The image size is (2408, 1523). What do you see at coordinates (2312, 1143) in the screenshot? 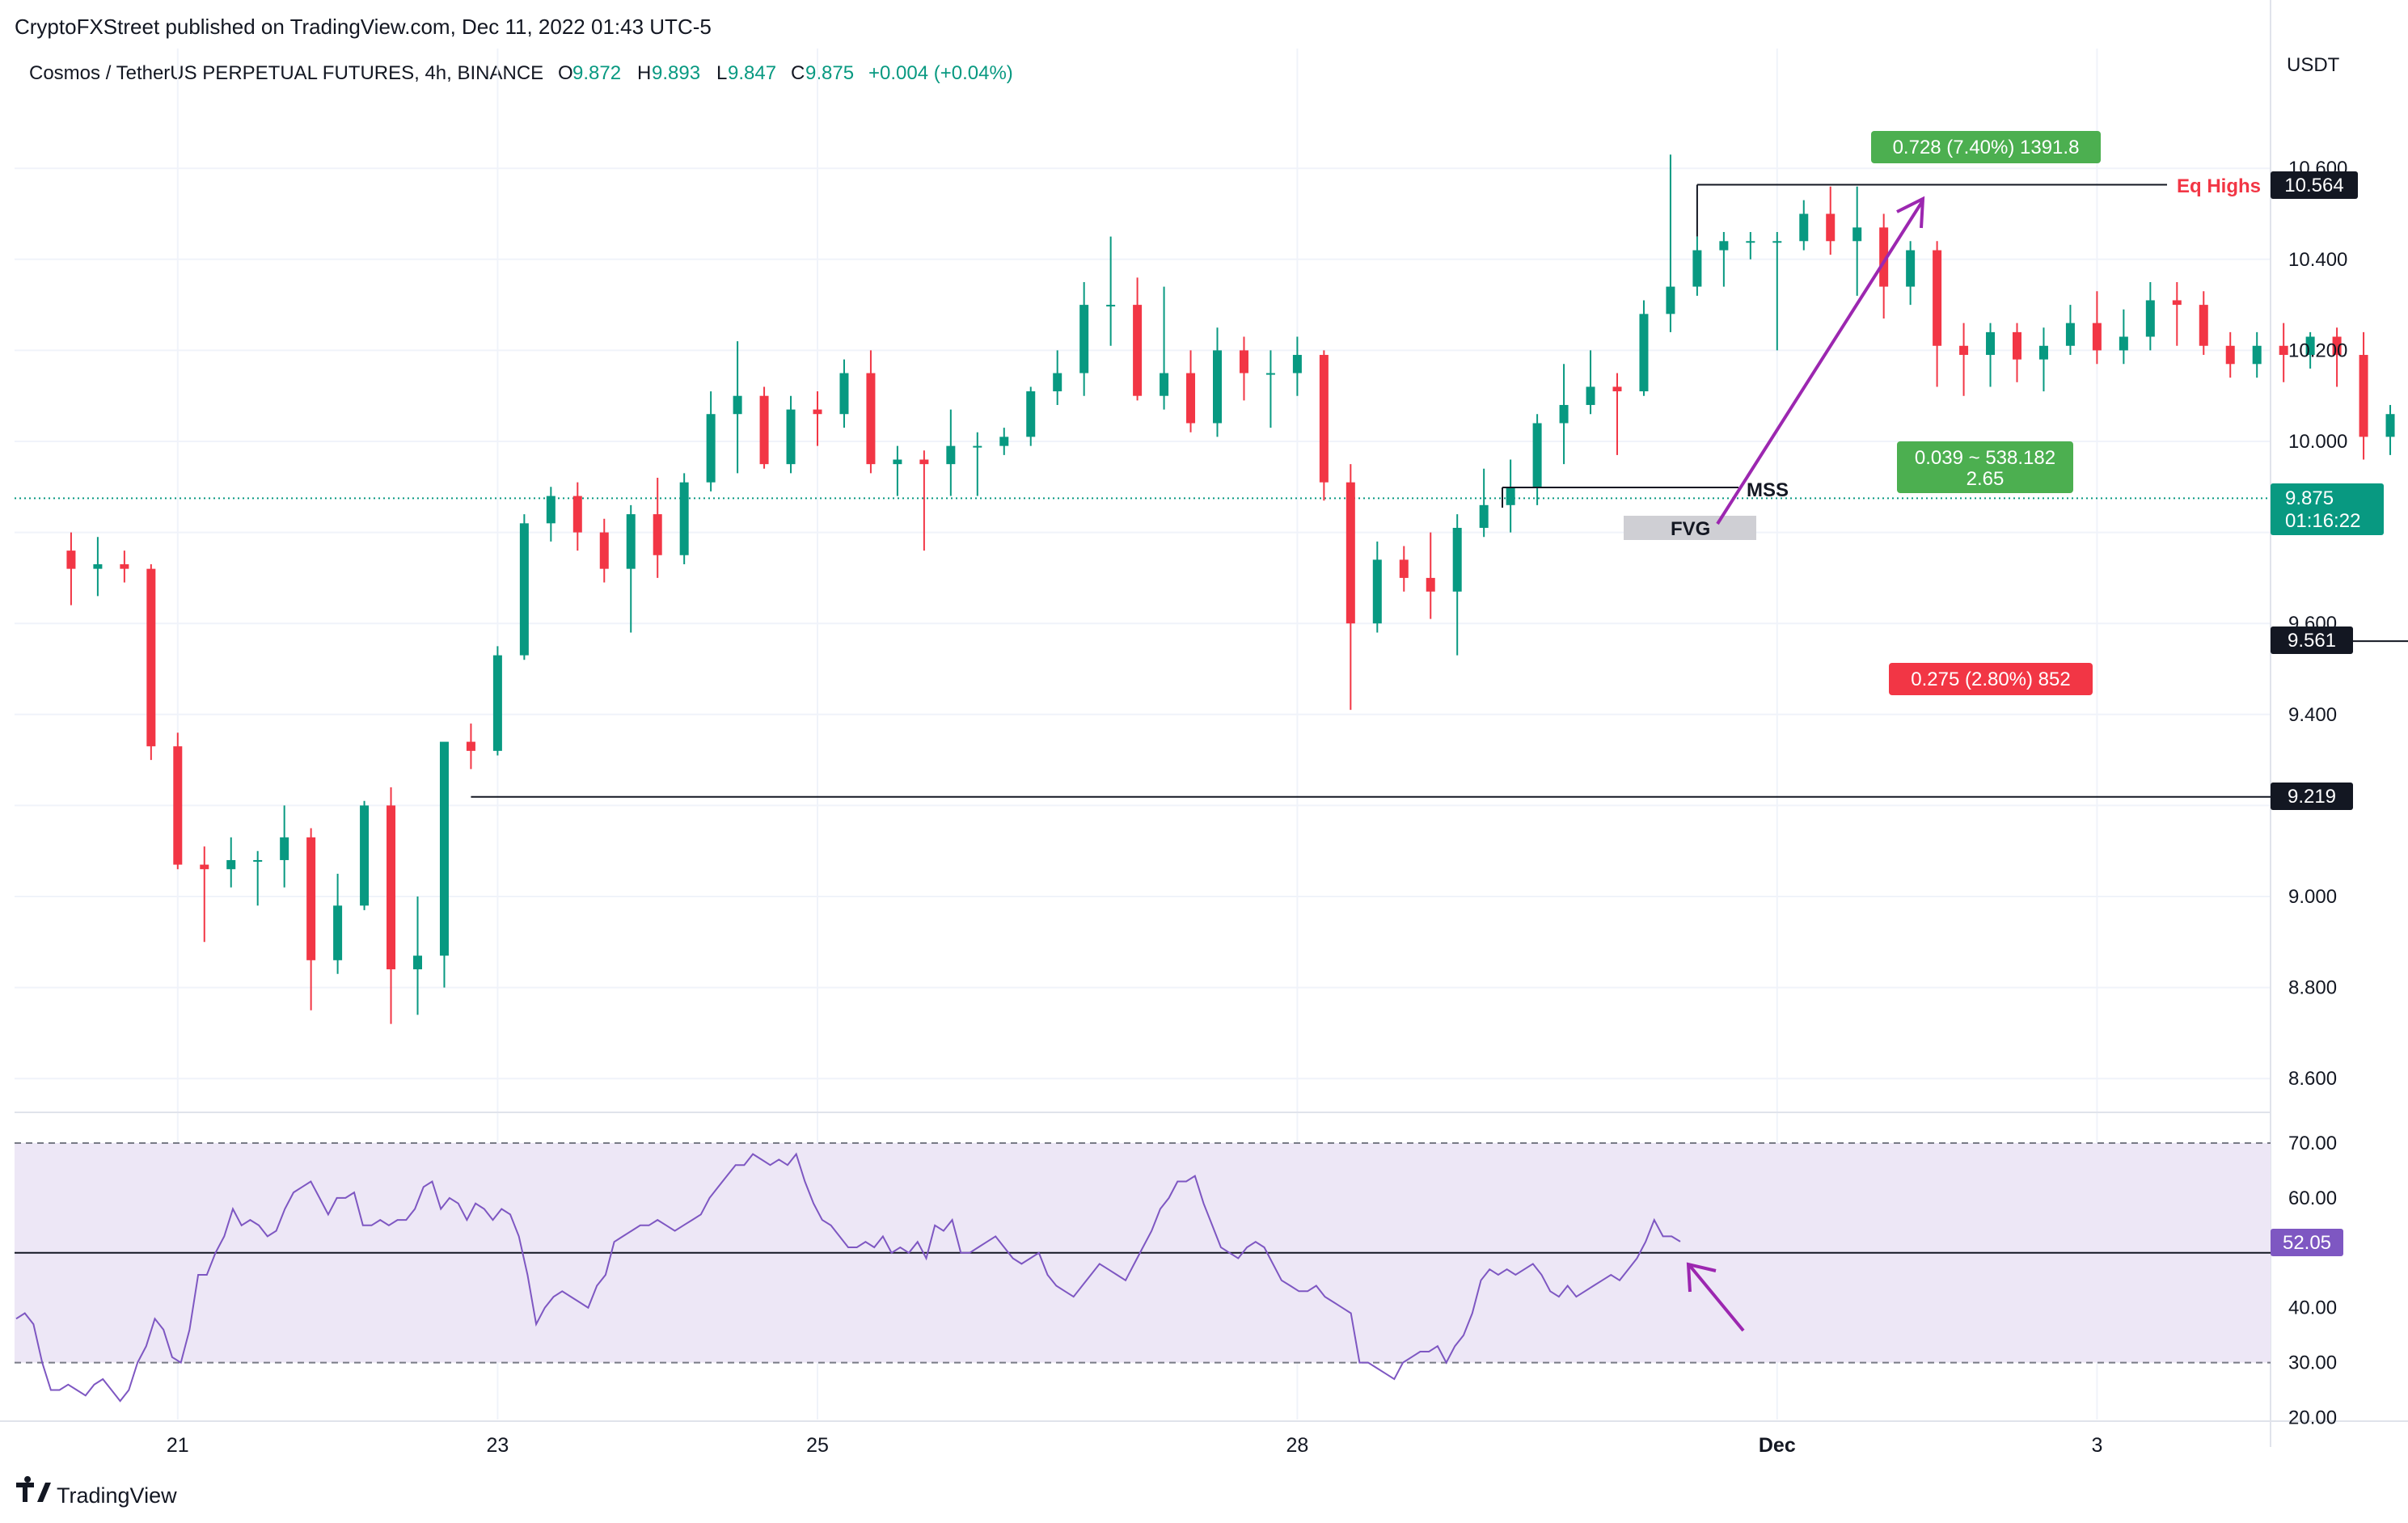
I see `rsi-tick-label: 70.00` at bounding box center [2312, 1143].